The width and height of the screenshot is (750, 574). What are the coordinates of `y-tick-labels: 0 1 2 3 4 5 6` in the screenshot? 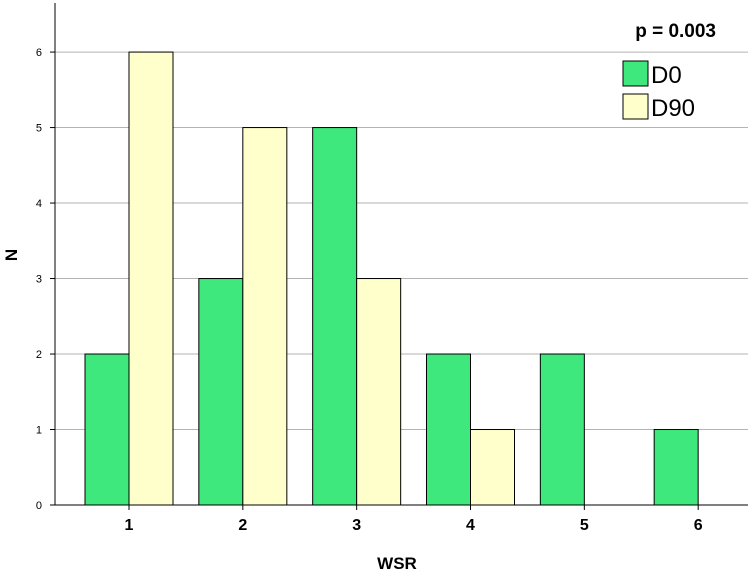 It's located at (39, 279).